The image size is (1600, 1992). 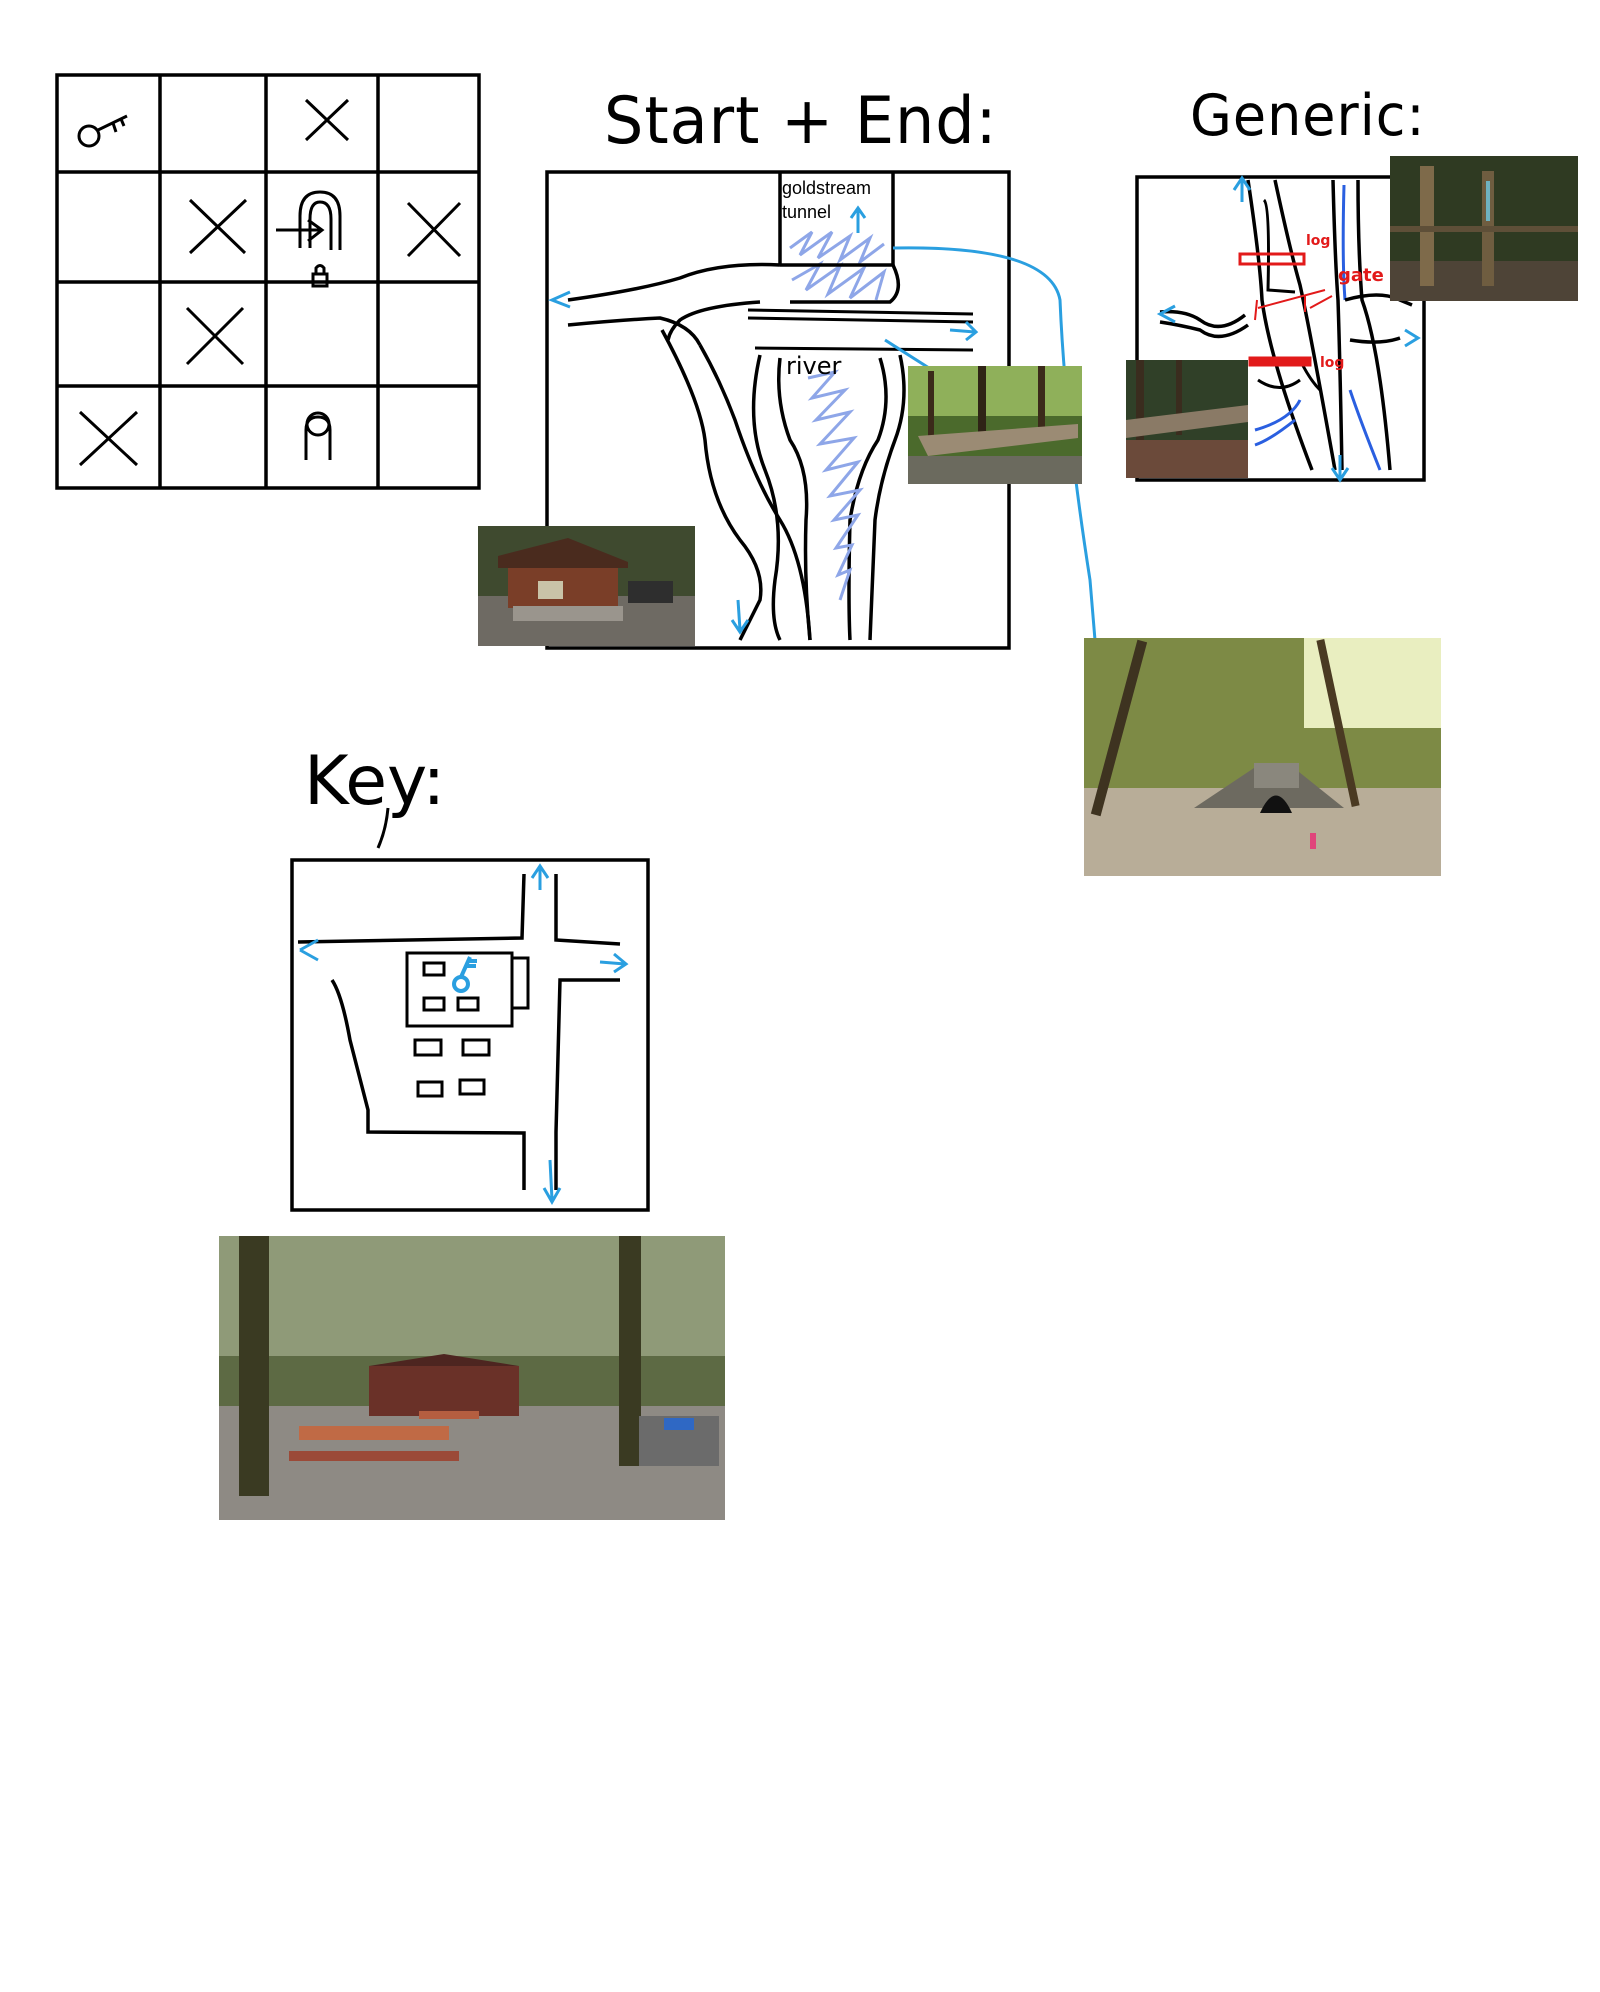 I want to click on tunnel-label: goldstream tunnel, so click(x=827, y=200).